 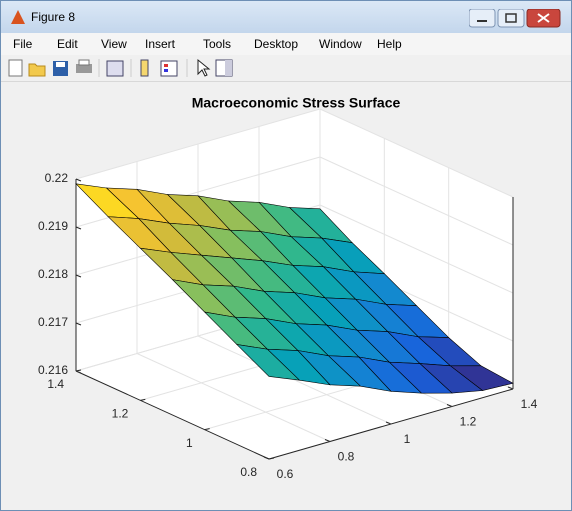 I want to click on menu-item: View, so click(x=114, y=44).